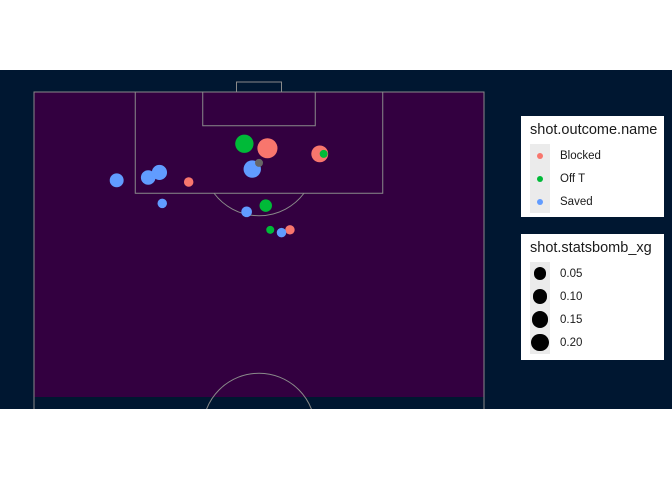  What do you see at coordinates (580, 155) in the screenshot?
I see `legend-label: Blocked` at bounding box center [580, 155].